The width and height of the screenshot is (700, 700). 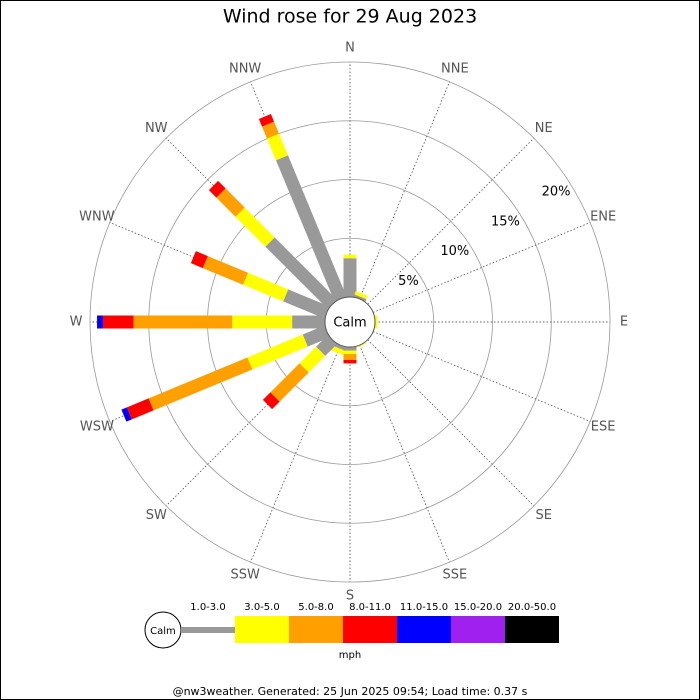 What do you see at coordinates (544, 128) in the screenshot?
I see `direction-label: NE` at bounding box center [544, 128].